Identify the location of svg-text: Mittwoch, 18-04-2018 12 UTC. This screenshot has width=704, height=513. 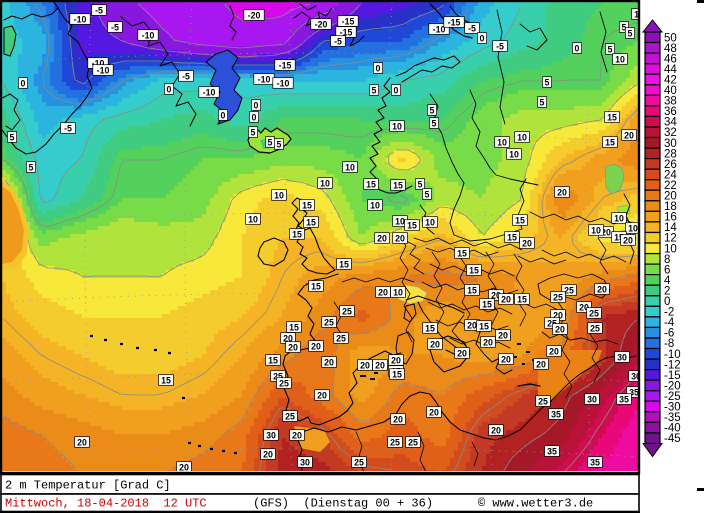
(106, 504).